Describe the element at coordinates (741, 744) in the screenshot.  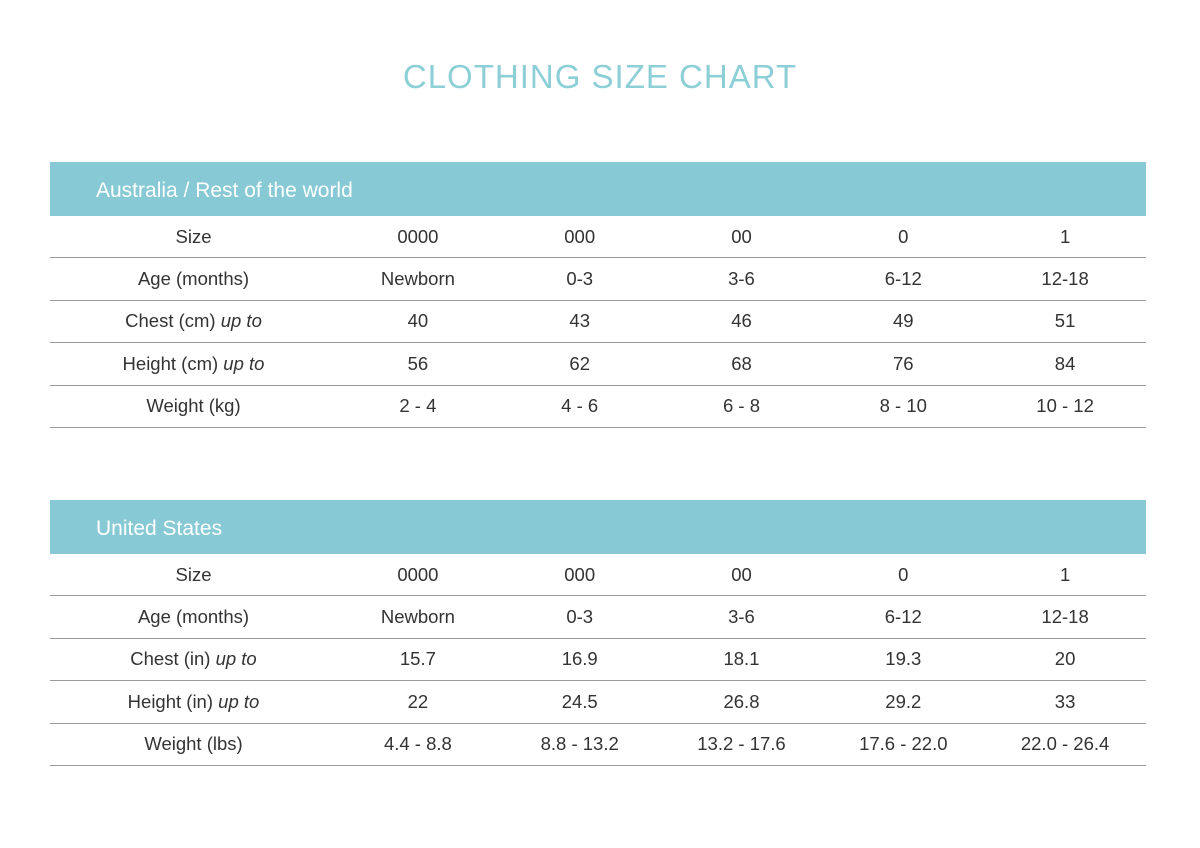
I see `table-cell: 13.2 - 17.6` at that location.